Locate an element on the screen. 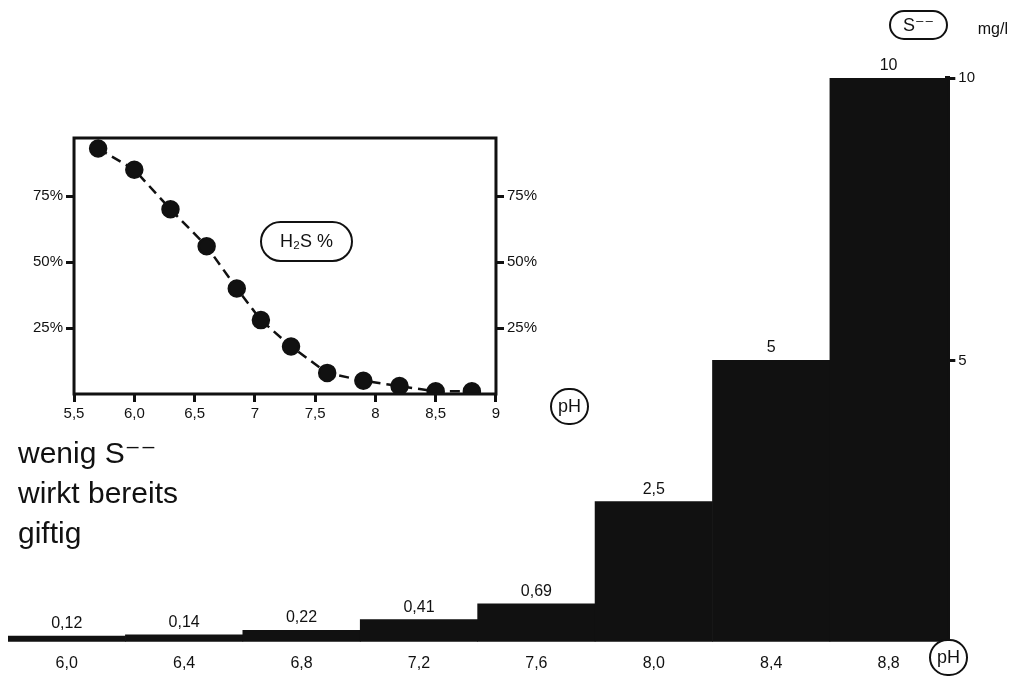 The height and width of the screenshot is (678, 1019). x-tick-label: 6,8 is located at coordinates (301, 662).